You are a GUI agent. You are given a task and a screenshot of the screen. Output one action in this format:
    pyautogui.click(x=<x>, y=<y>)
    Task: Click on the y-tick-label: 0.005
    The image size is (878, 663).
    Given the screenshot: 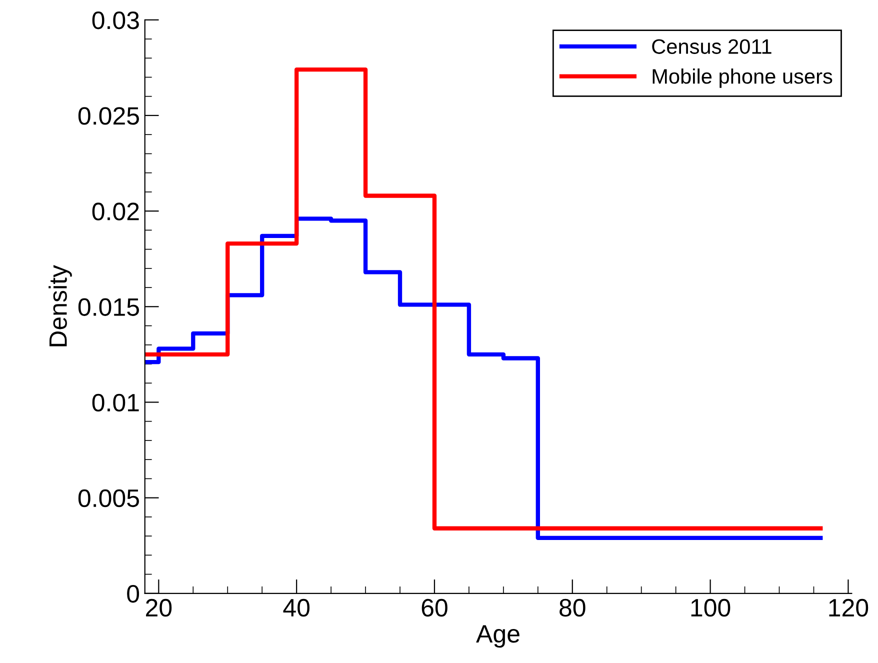 What is the action you would take?
    pyautogui.click(x=108, y=498)
    